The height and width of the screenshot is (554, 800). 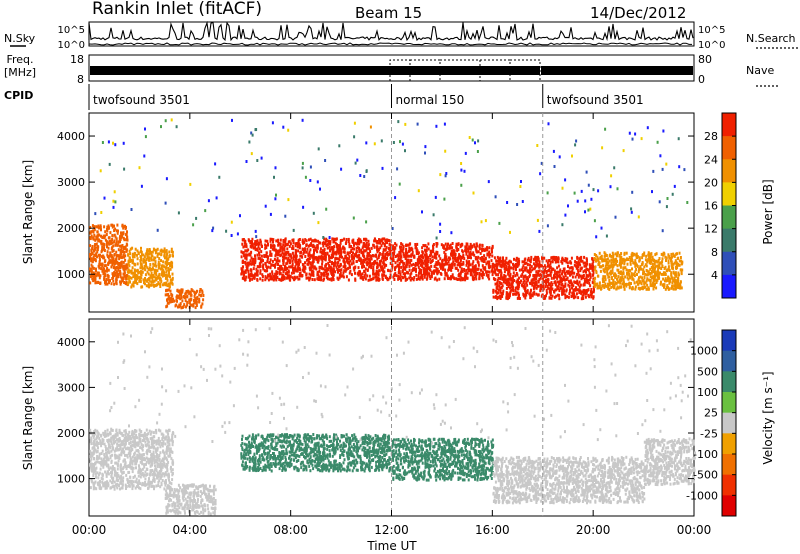 What do you see at coordinates (18, 95) in the screenshot?
I see `cpid-label: CPID` at bounding box center [18, 95].